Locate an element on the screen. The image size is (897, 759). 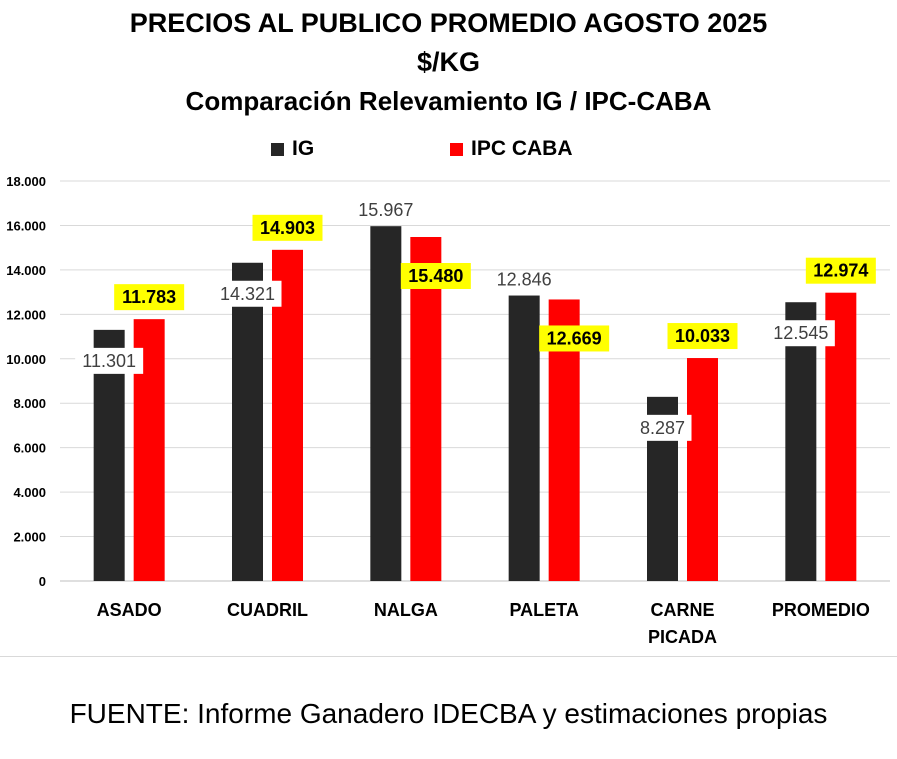
chart-bottom-rule is located at coordinates (448, 656).